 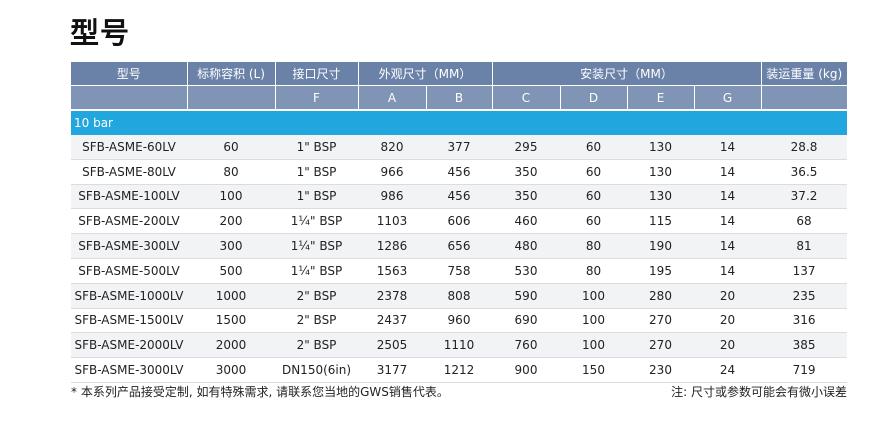 I want to click on table-cell: SFB-ASME-300LV, so click(x=129, y=246).